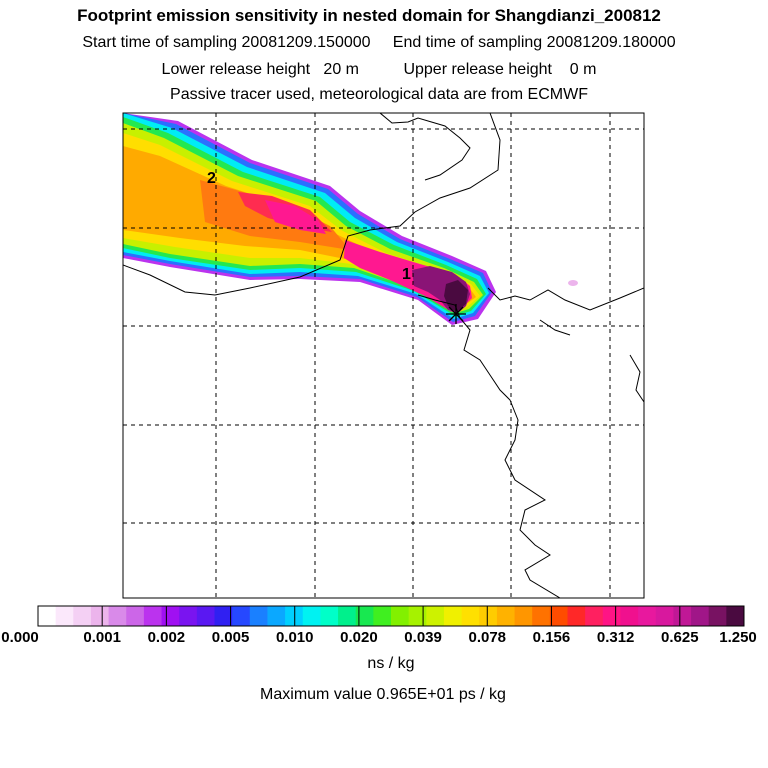  Describe the element at coordinates (166, 637) in the screenshot. I see `colorbar-tick-label: 0.002` at that location.